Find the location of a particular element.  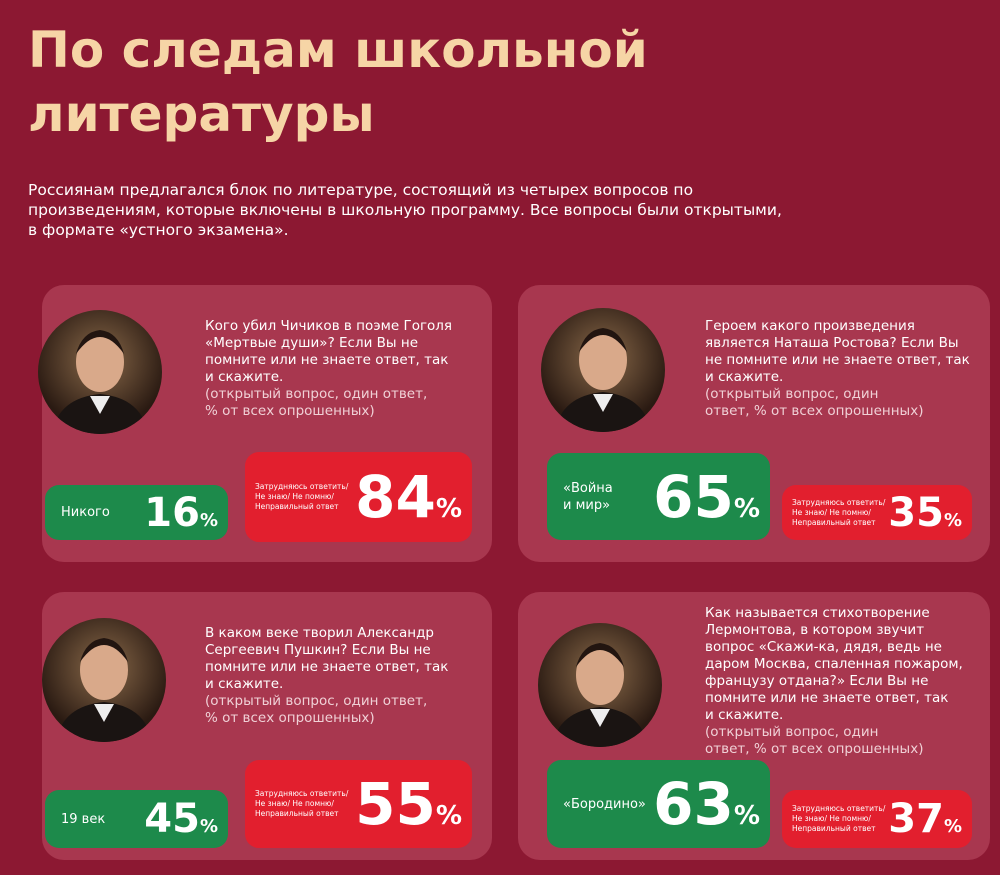

answer-line: и мир» is located at coordinates (587, 505).